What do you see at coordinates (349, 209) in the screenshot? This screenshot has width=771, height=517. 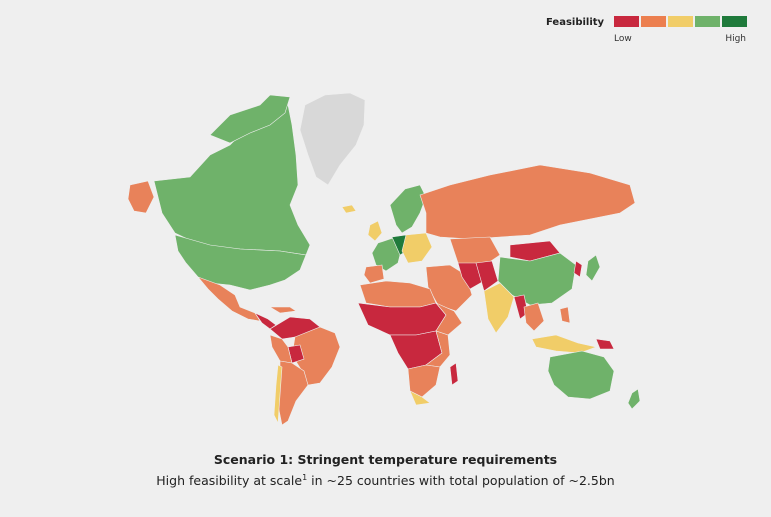 I see `region-iceland` at bounding box center [349, 209].